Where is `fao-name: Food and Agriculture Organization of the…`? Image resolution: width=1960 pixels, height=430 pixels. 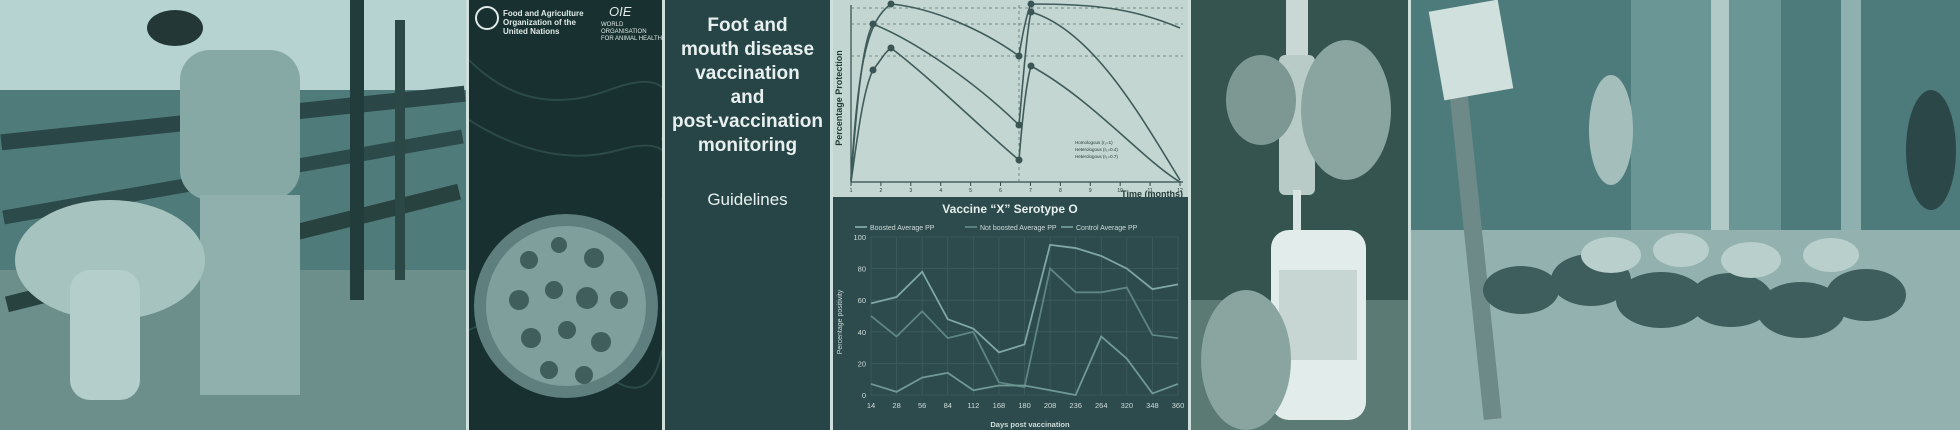
fao-name: Food and Agriculture Organization of the… is located at coordinates (543, 22).